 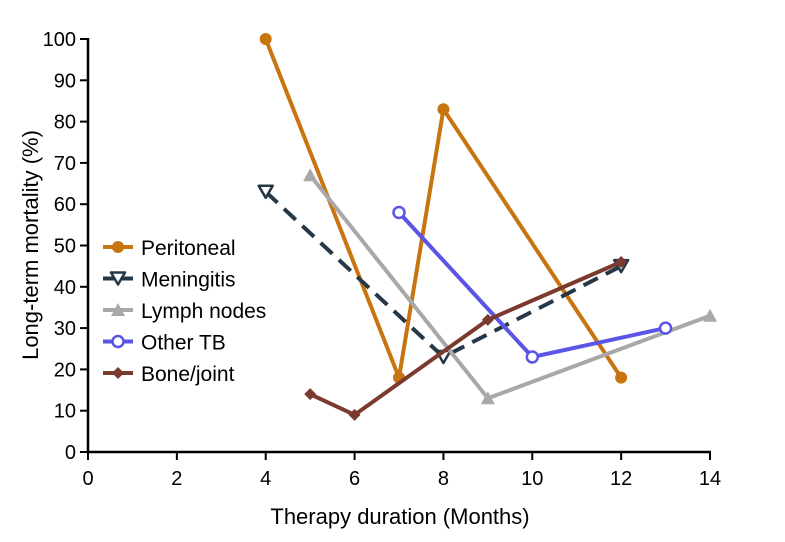 I want to click on y-tick-label: 20, so click(x=65, y=370).